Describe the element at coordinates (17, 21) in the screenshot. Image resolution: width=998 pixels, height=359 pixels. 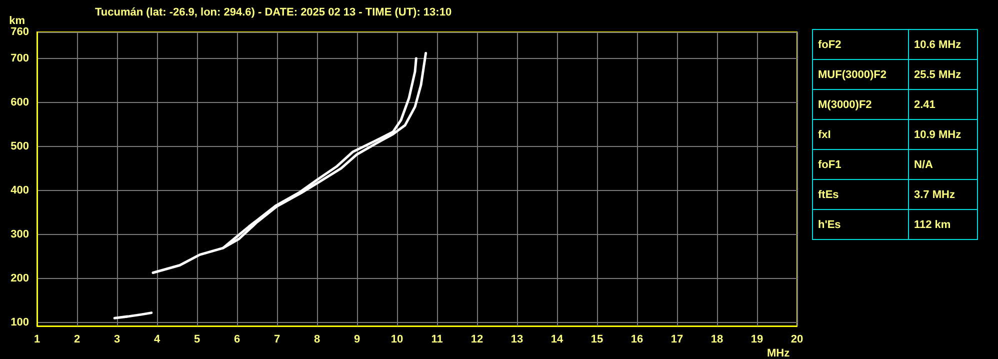
I see `y-axis-title: km` at that location.